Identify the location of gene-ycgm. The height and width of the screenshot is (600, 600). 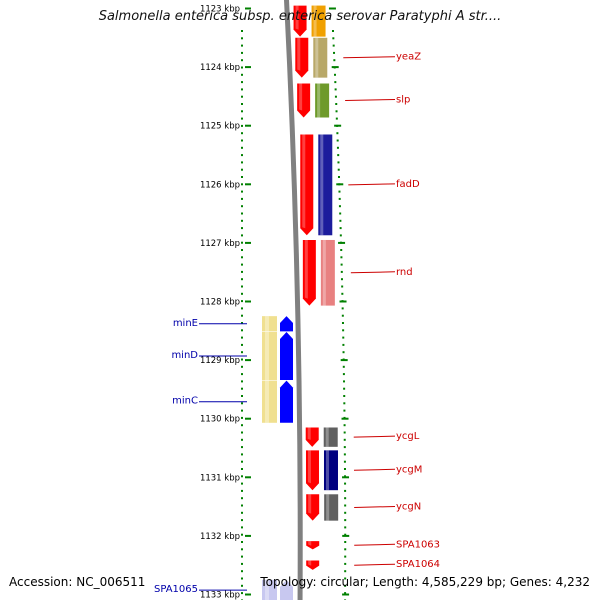
(321, 470).